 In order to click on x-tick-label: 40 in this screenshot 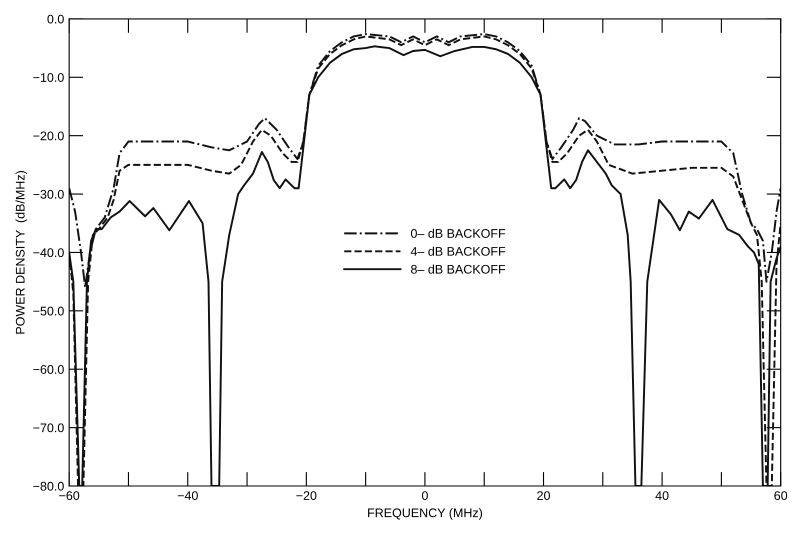, I will do `click(662, 495)`.